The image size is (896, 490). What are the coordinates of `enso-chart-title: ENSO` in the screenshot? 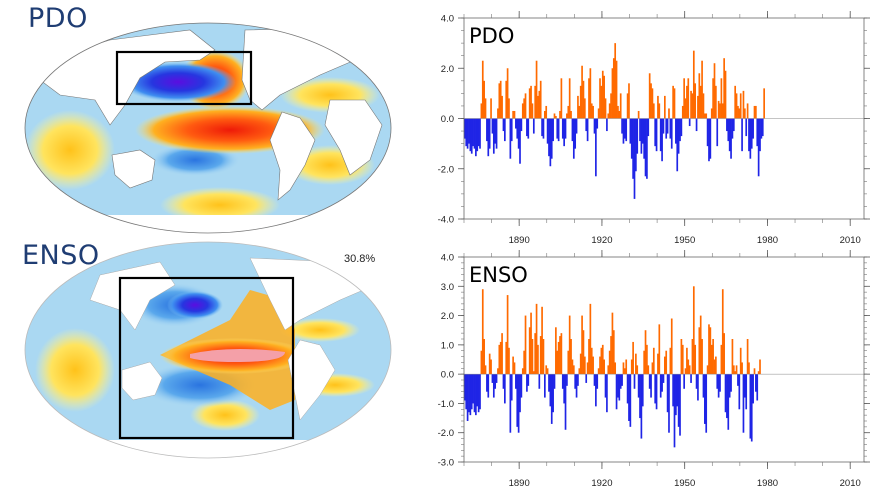 It's located at (498, 275).